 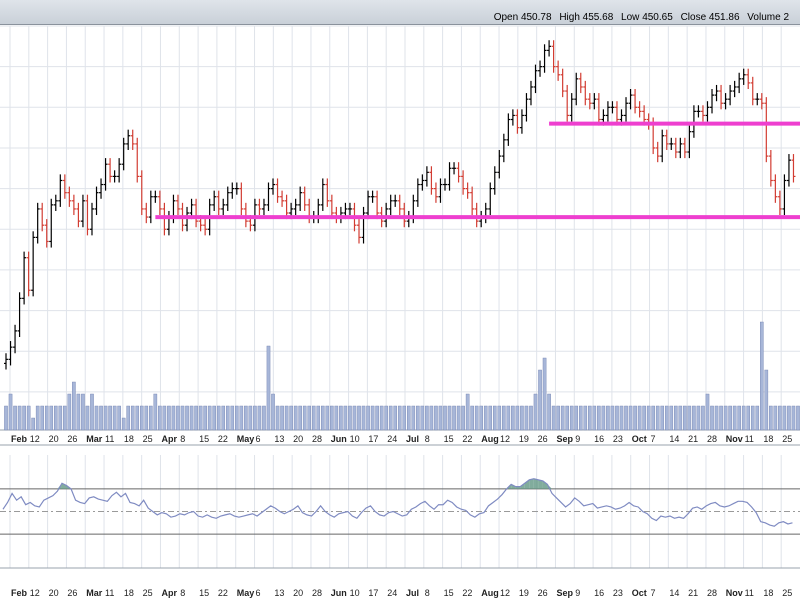 I want to click on rsi-x-tick-label: 26, so click(x=72, y=593).